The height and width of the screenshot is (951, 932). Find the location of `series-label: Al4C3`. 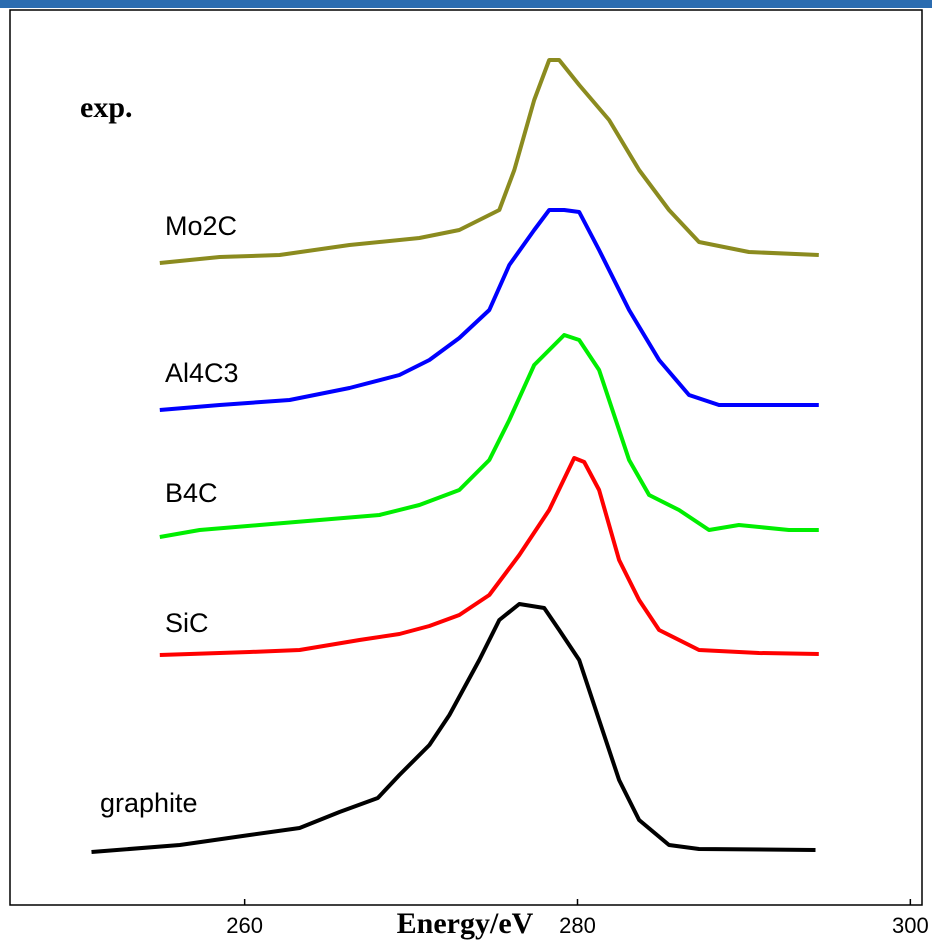

series-label: Al4C3 is located at coordinates (202, 373).